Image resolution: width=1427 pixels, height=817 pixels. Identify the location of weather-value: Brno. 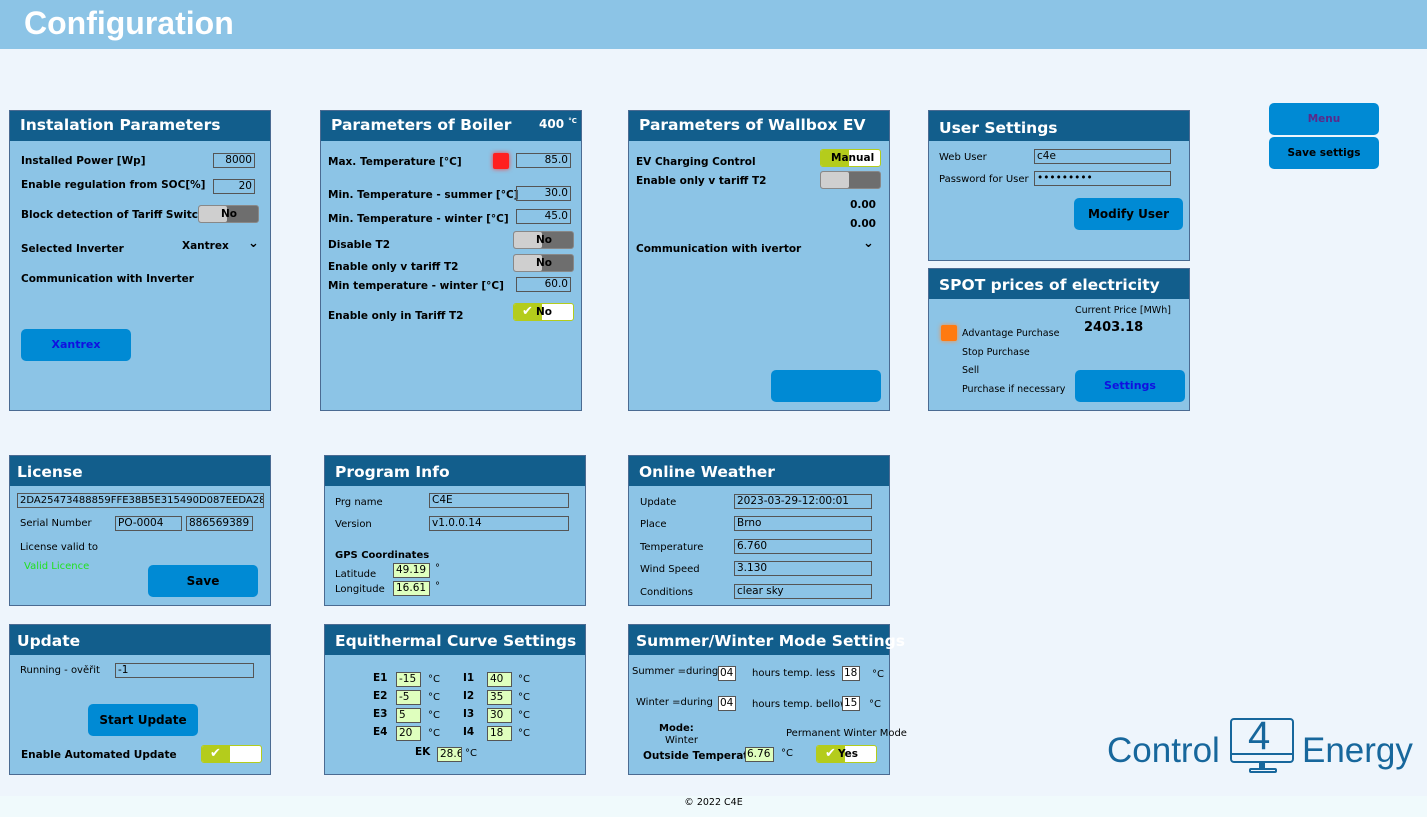
(803, 523).